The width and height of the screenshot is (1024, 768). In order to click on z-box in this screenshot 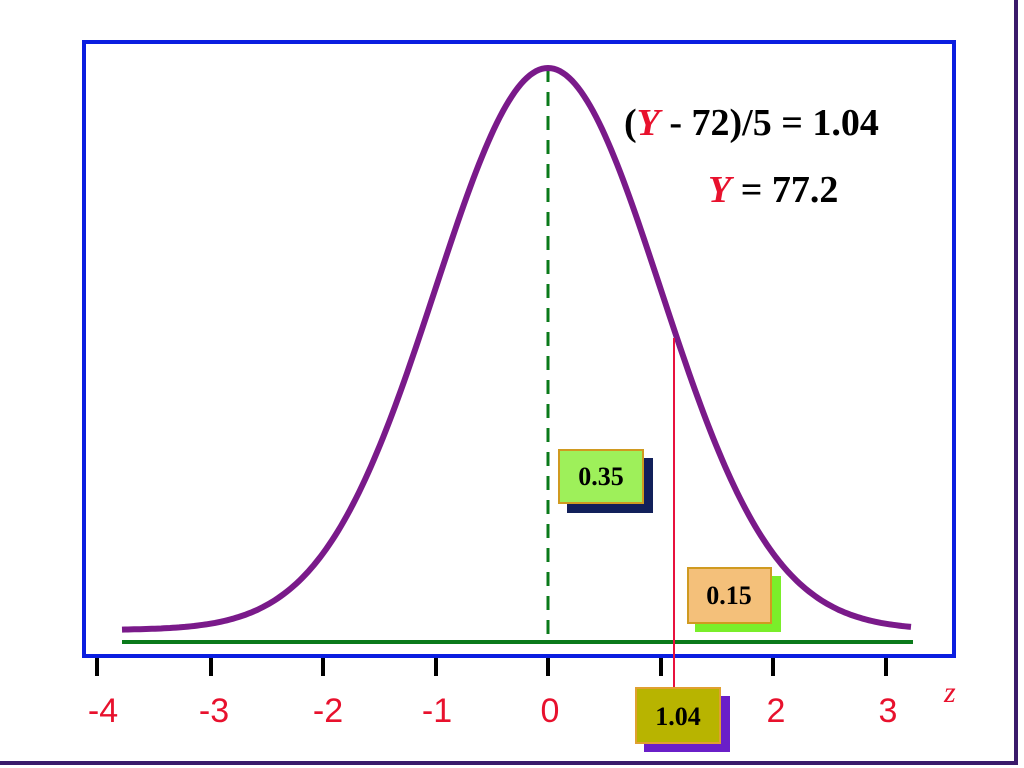, I will do `click(678, 715)`.